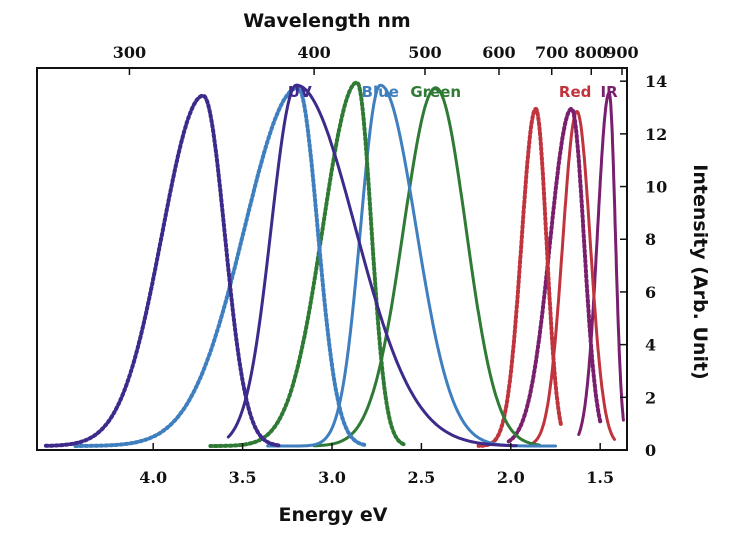 The image size is (735, 534). Describe the element at coordinates (300, 92) in the screenshot. I see `legend-label-uv: UV` at that location.